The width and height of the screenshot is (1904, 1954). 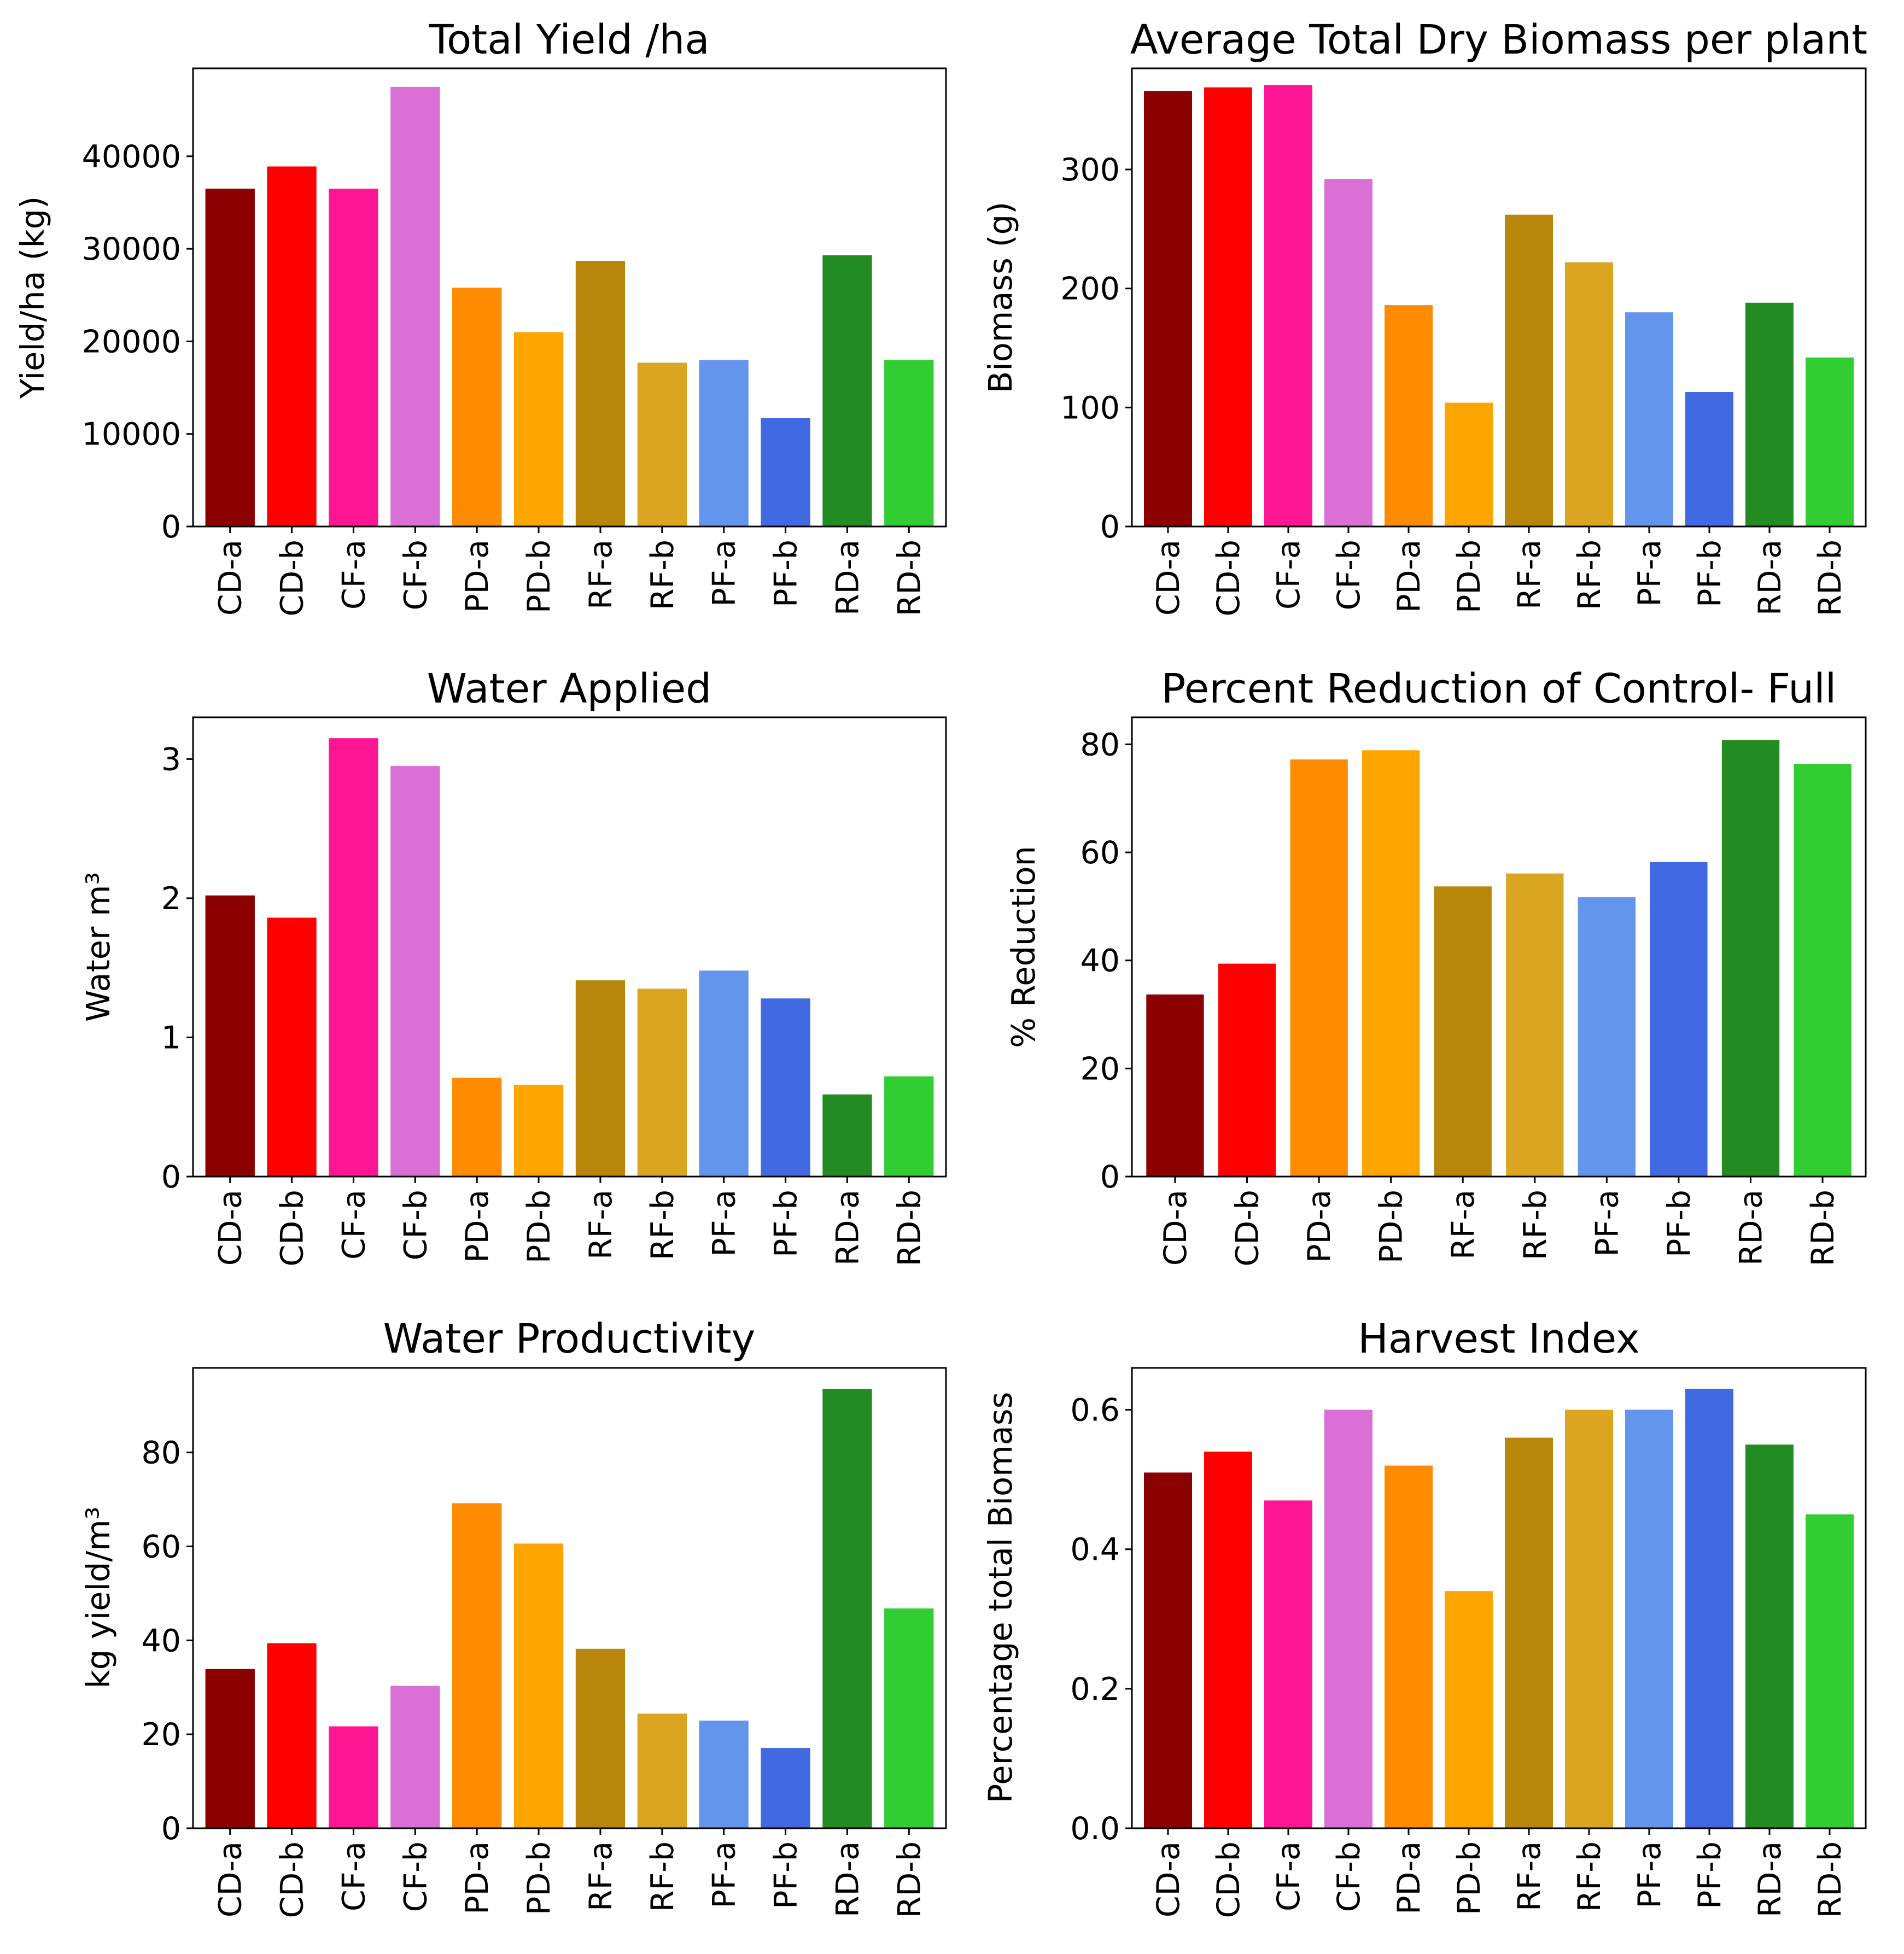 I want to click on y-tick-label: 20, so click(x=161, y=1735).